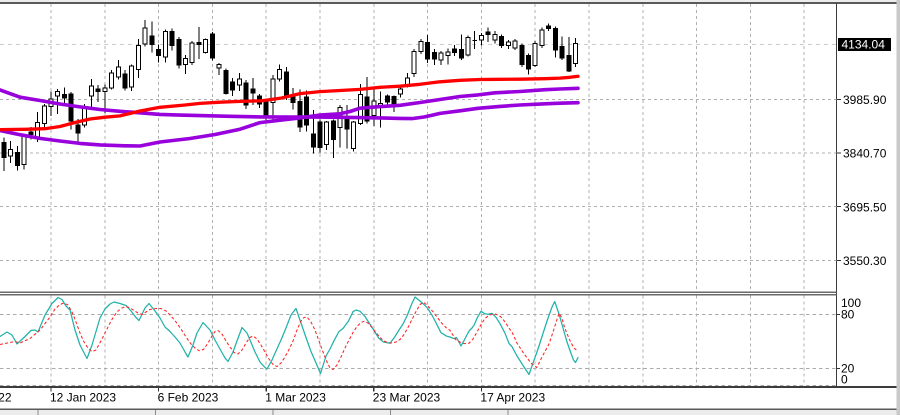 The image size is (900, 415). What do you see at coordinates (848, 315) in the screenshot?
I see `svg-text: 80` at bounding box center [848, 315].